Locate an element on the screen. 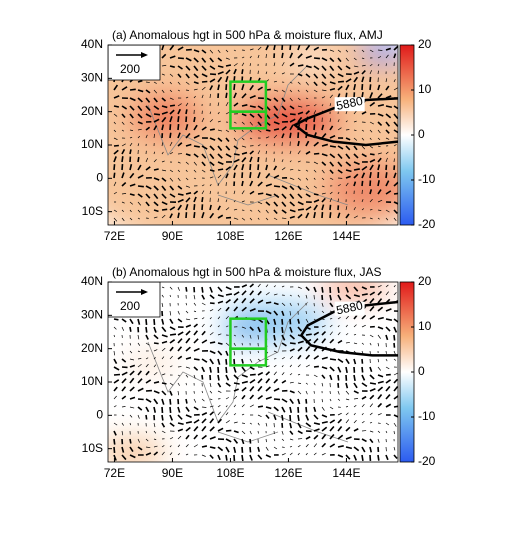  y-tick-label: 0 is located at coordinates (99, 415).